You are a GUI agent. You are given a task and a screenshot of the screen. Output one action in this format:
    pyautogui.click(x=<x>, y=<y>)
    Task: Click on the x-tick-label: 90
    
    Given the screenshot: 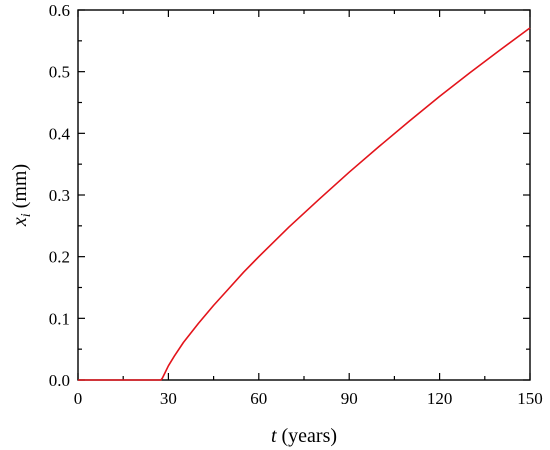 What is the action you would take?
    pyautogui.click(x=349, y=398)
    